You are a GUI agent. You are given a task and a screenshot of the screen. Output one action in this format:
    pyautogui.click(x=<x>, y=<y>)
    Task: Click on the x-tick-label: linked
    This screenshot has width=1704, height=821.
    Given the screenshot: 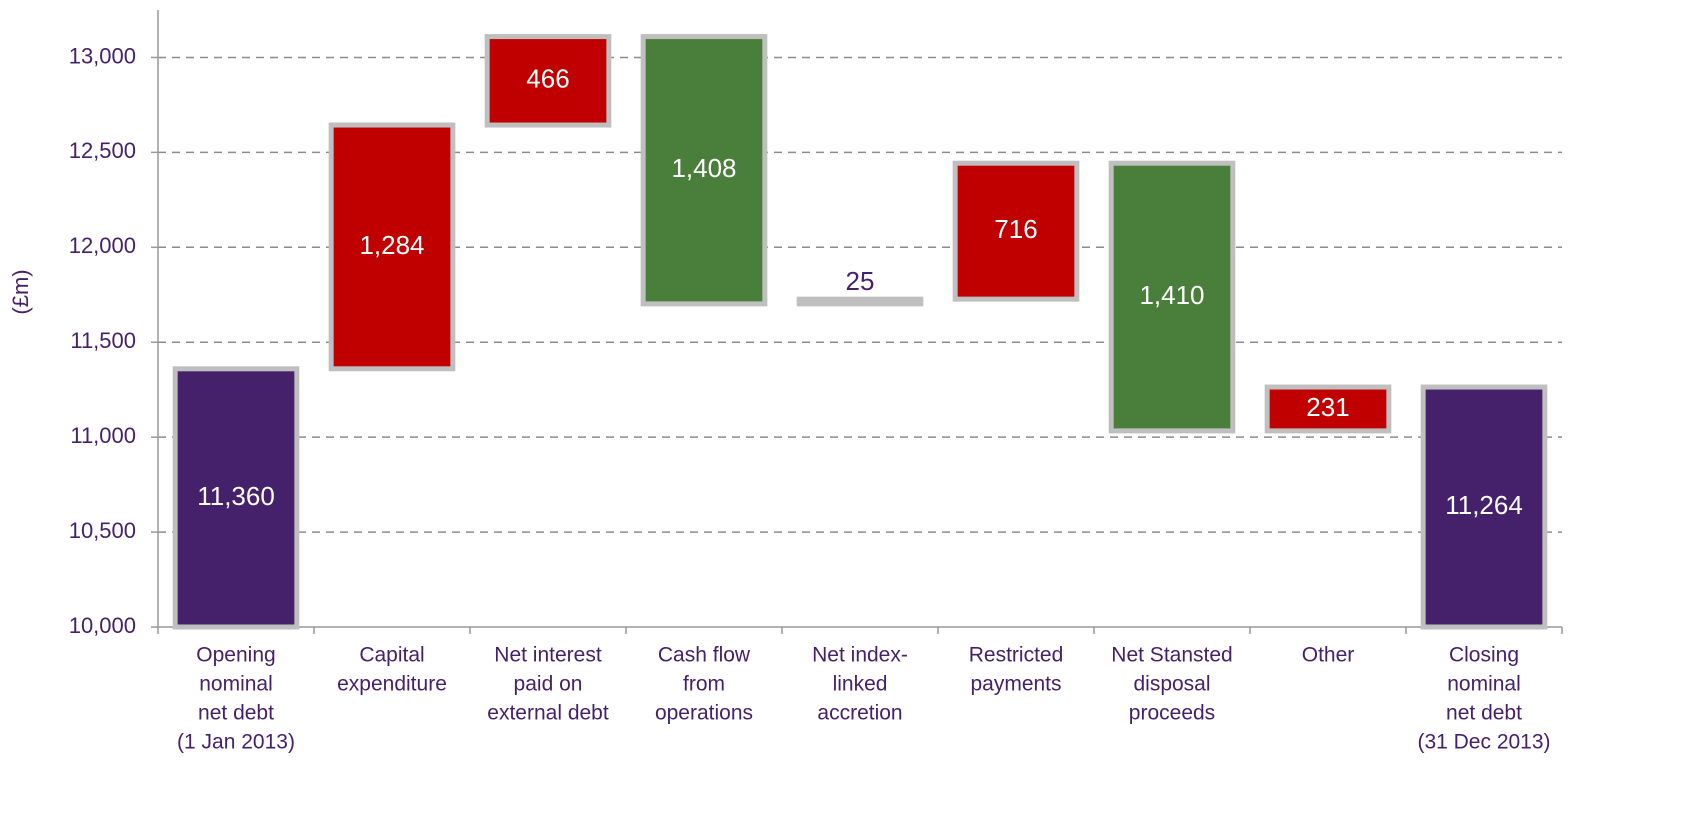 What is the action you would take?
    pyautogui.click(x=860, y=684)
    